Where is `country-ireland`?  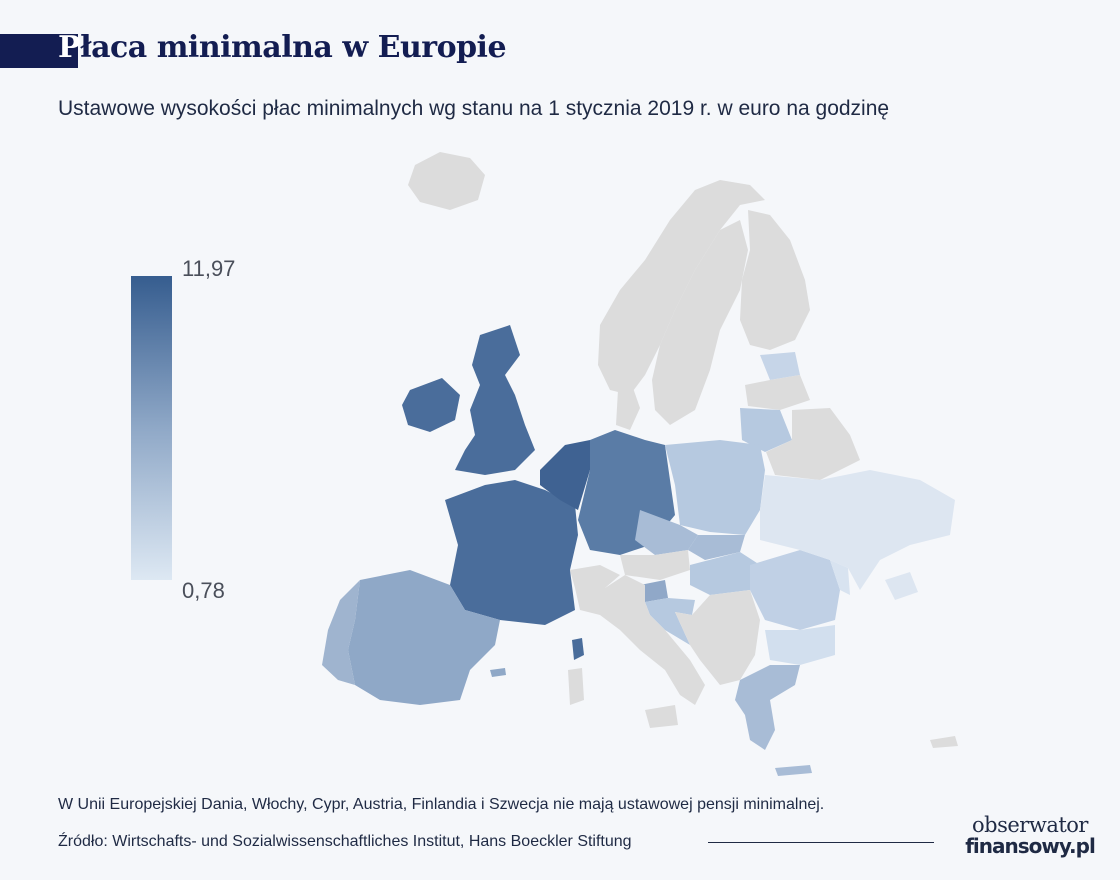 country-ireland is located at coordinates (431, 405).